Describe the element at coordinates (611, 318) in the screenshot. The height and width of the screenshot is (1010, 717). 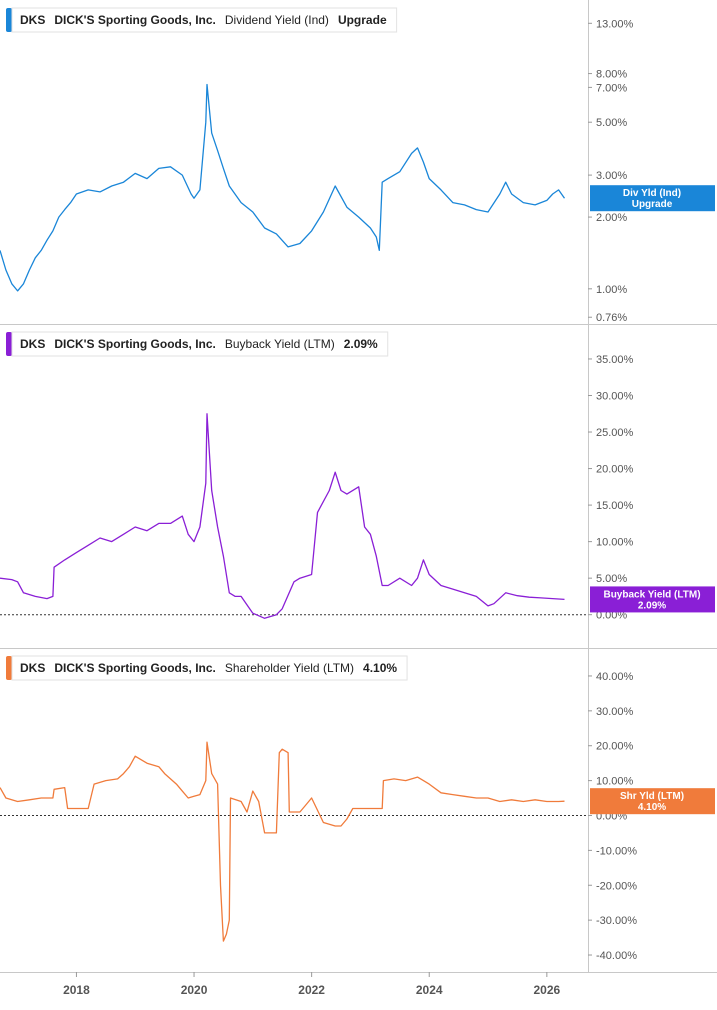
I see `y-tick-label: 0.76%` at that location.